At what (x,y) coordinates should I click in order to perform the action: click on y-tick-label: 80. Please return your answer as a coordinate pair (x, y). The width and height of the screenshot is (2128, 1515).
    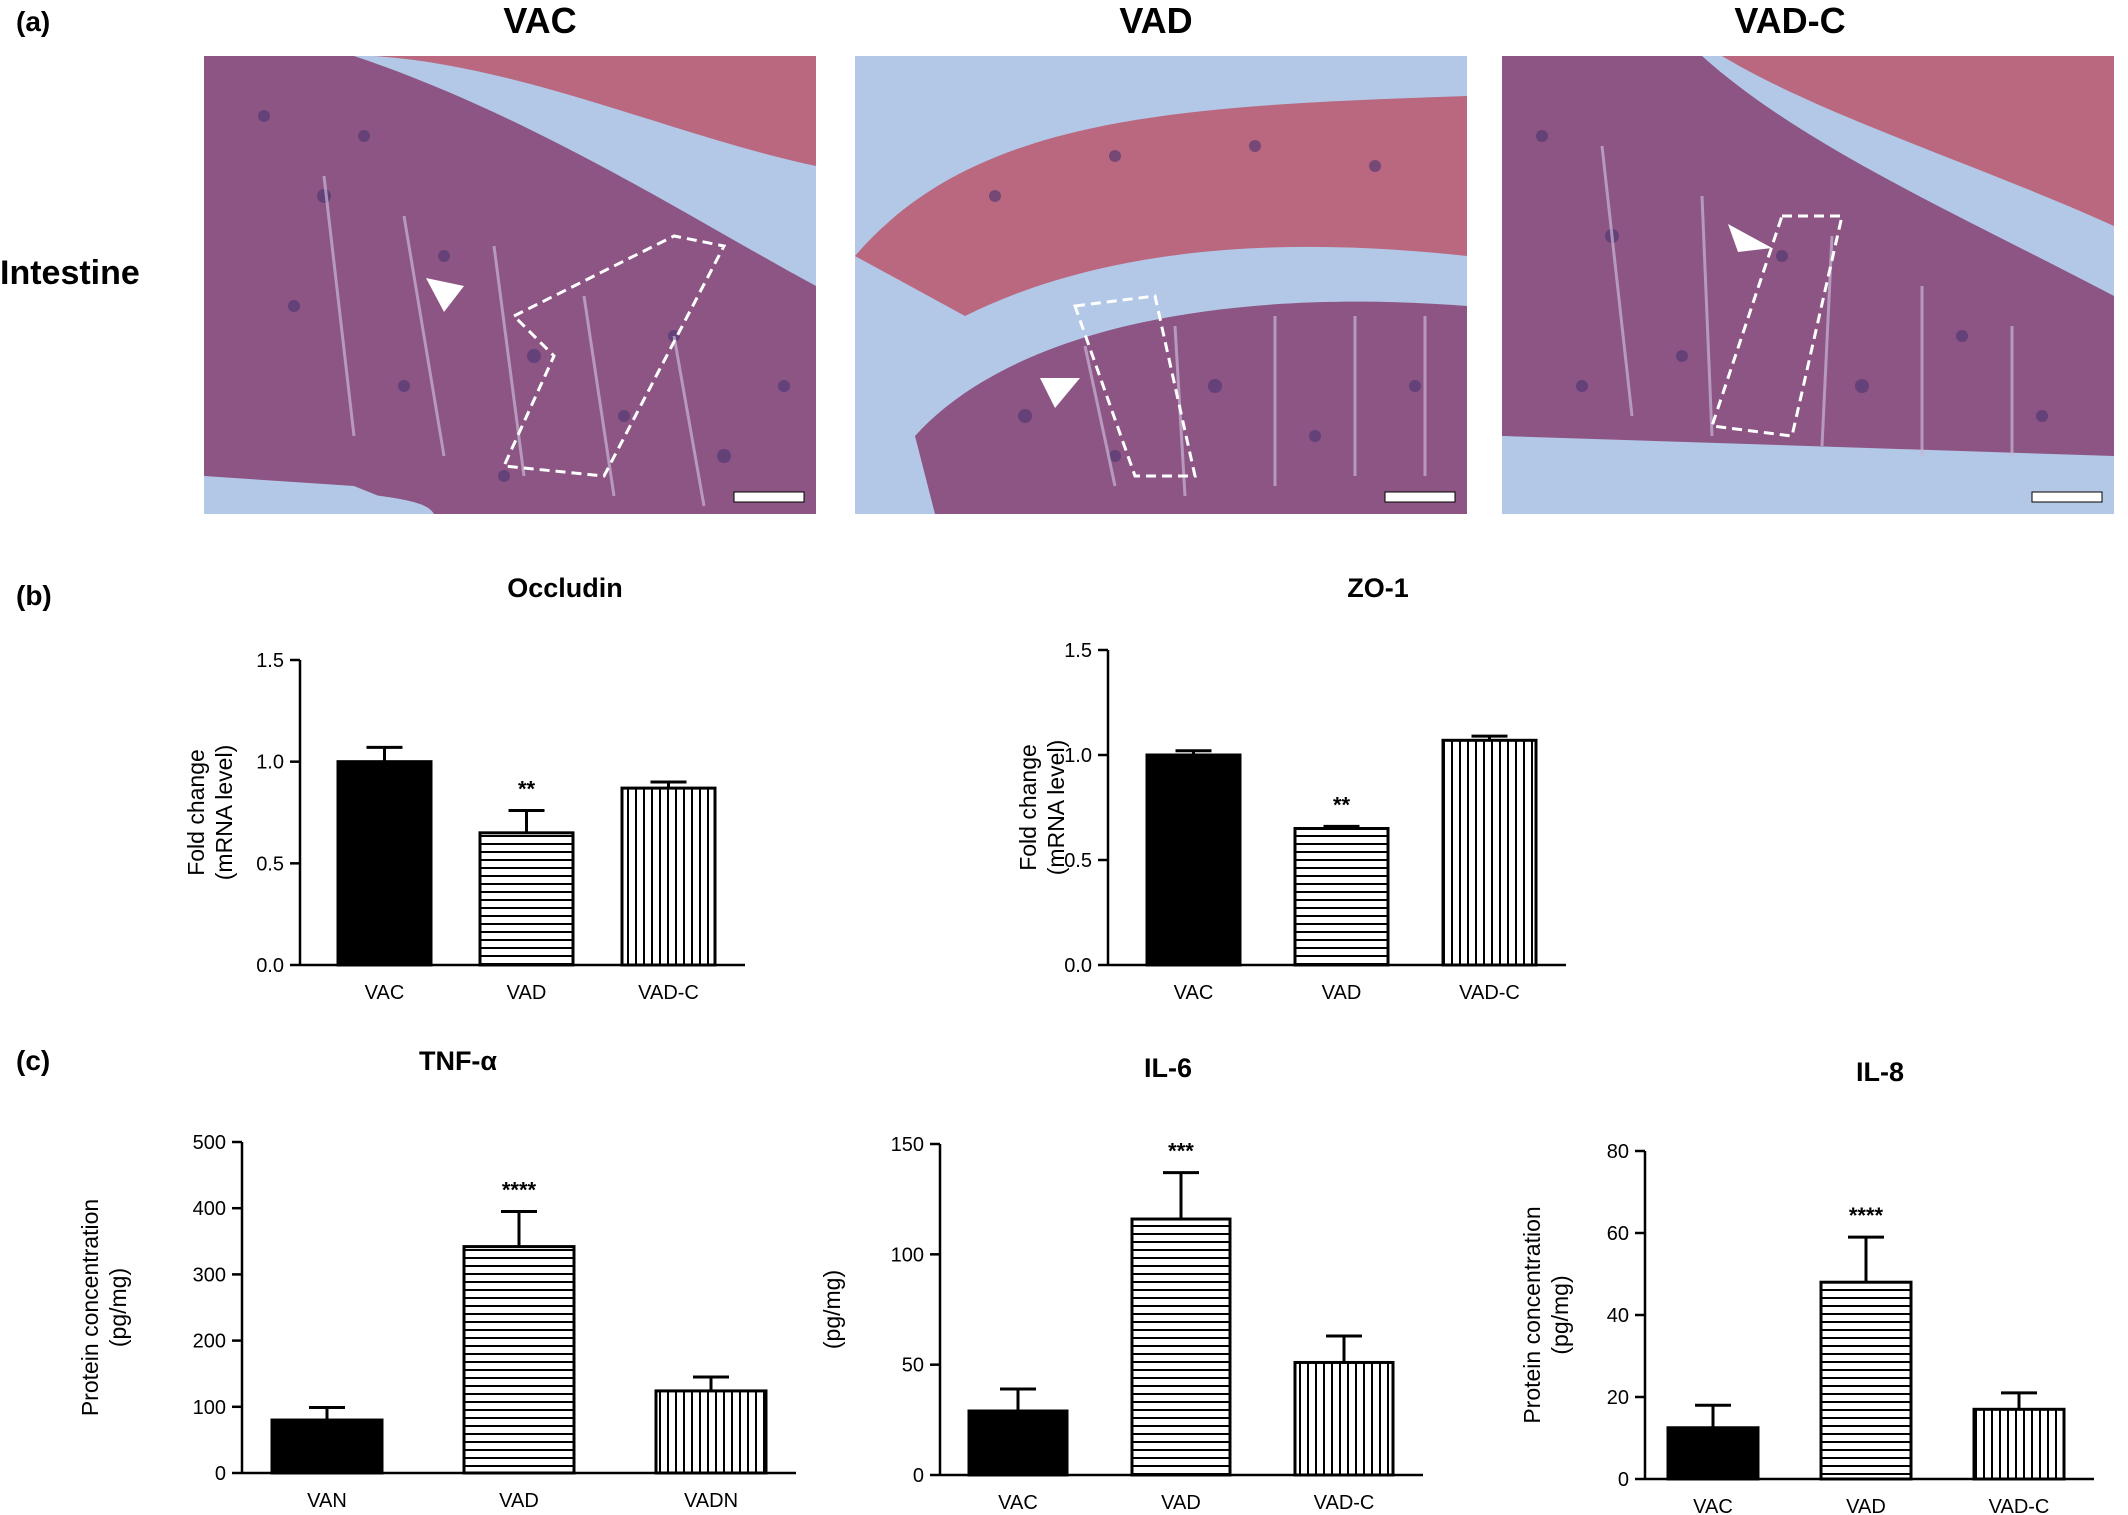
    Looking at the image, I should click on (1618, 1152).